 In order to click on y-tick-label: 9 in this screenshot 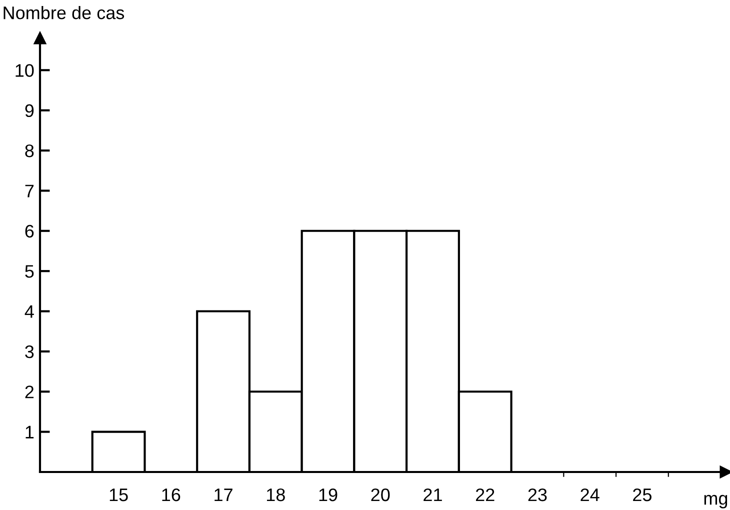, I will do `click(29, 111)`.